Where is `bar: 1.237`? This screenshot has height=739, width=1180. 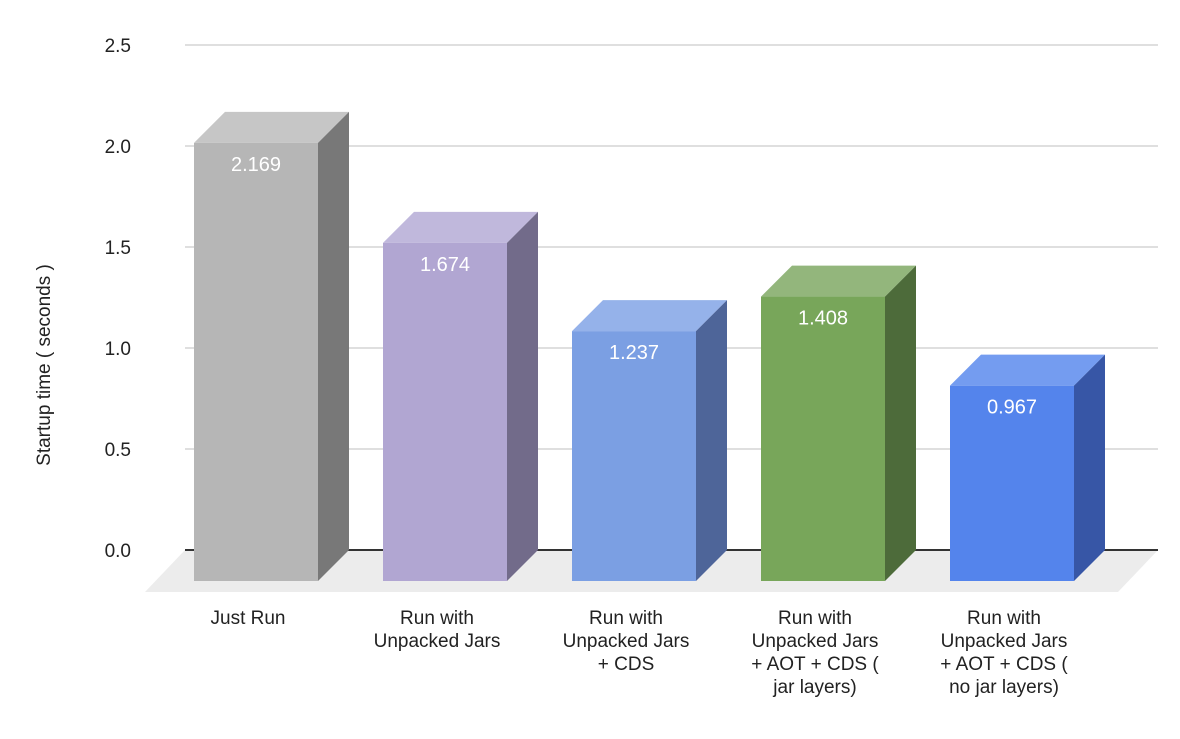 bar: 1.237 is located at coordinates (649, 440).